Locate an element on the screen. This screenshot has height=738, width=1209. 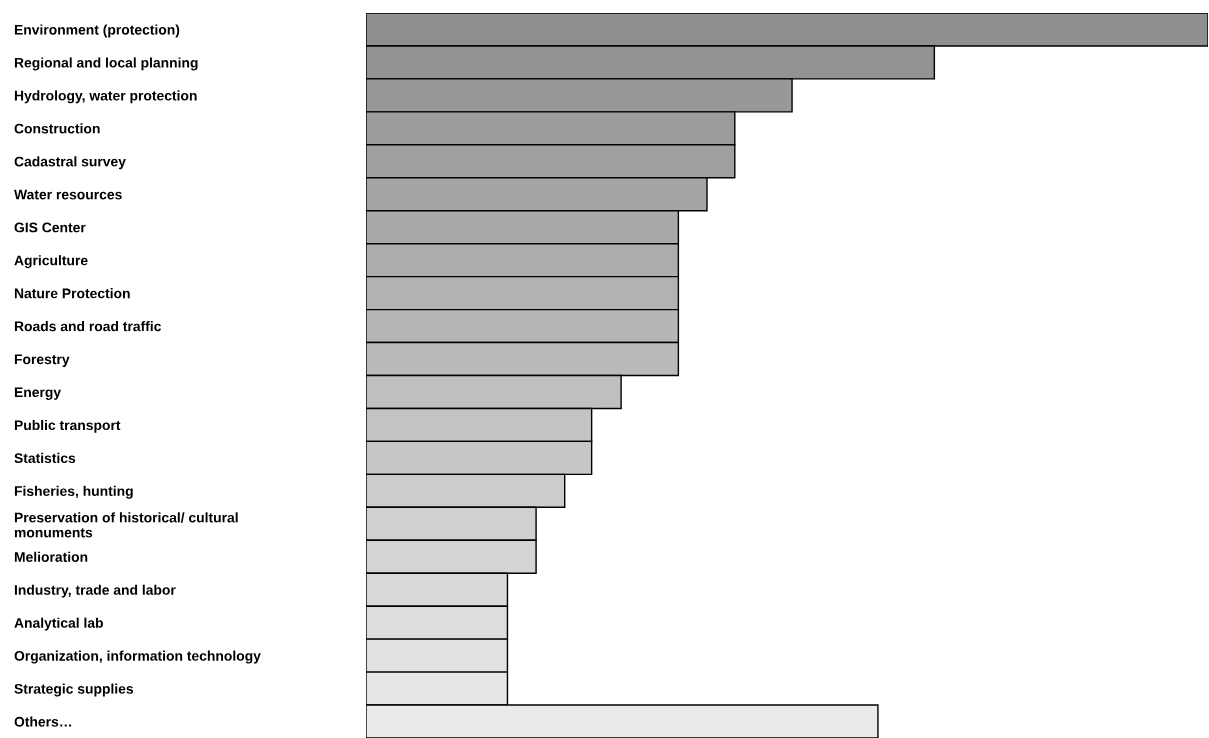
y-tick-label: Cadastral survey is located at coordinates (70, 163).